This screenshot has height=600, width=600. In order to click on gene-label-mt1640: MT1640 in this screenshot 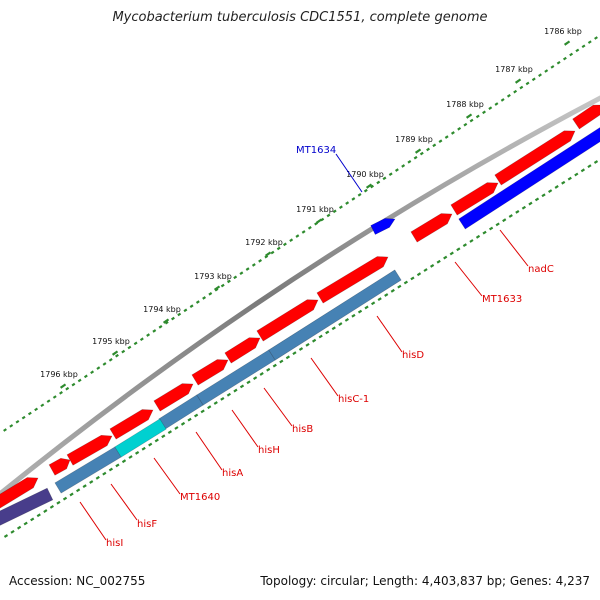, I will do `click(200, 497)`.